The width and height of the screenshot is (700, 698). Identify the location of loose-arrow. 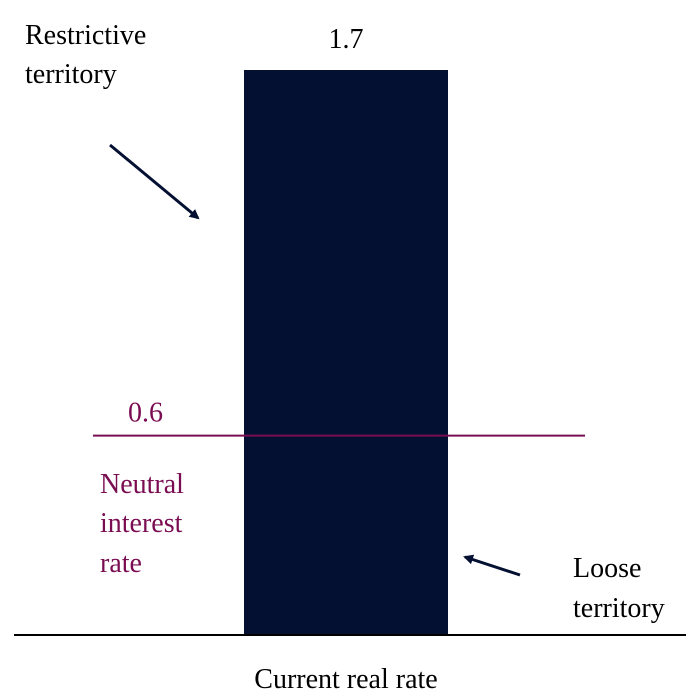
(492, 565).